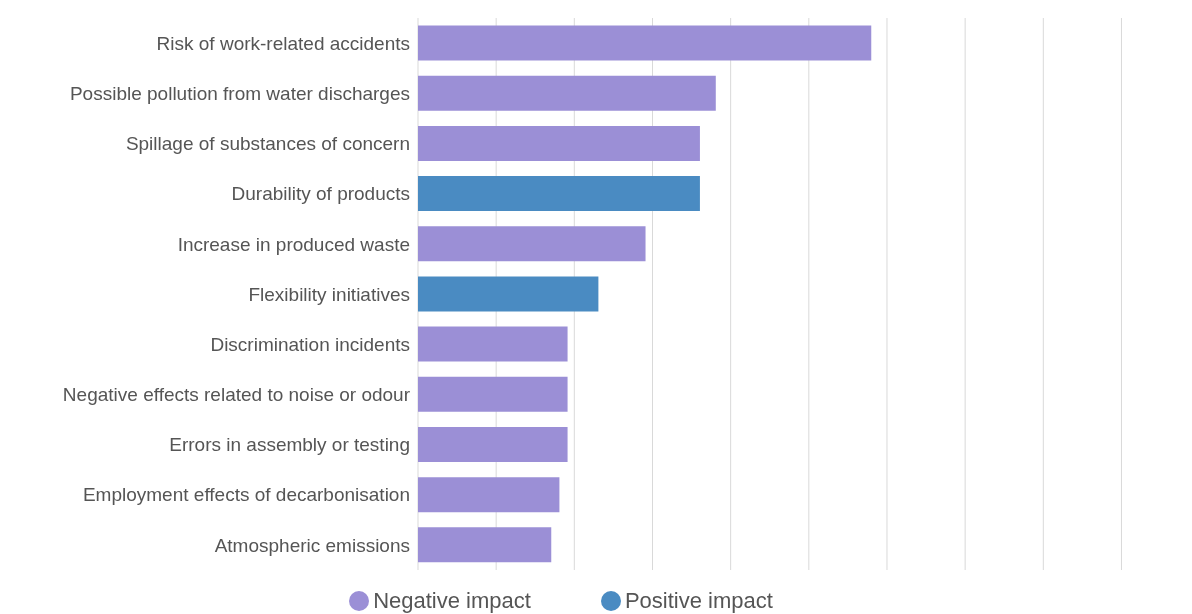 The image size is (1192, 614). What do you see at coordinates (452, 600) in the screenshot?
I see `legend-label: Negative impact` at bounding box center [452, 600].